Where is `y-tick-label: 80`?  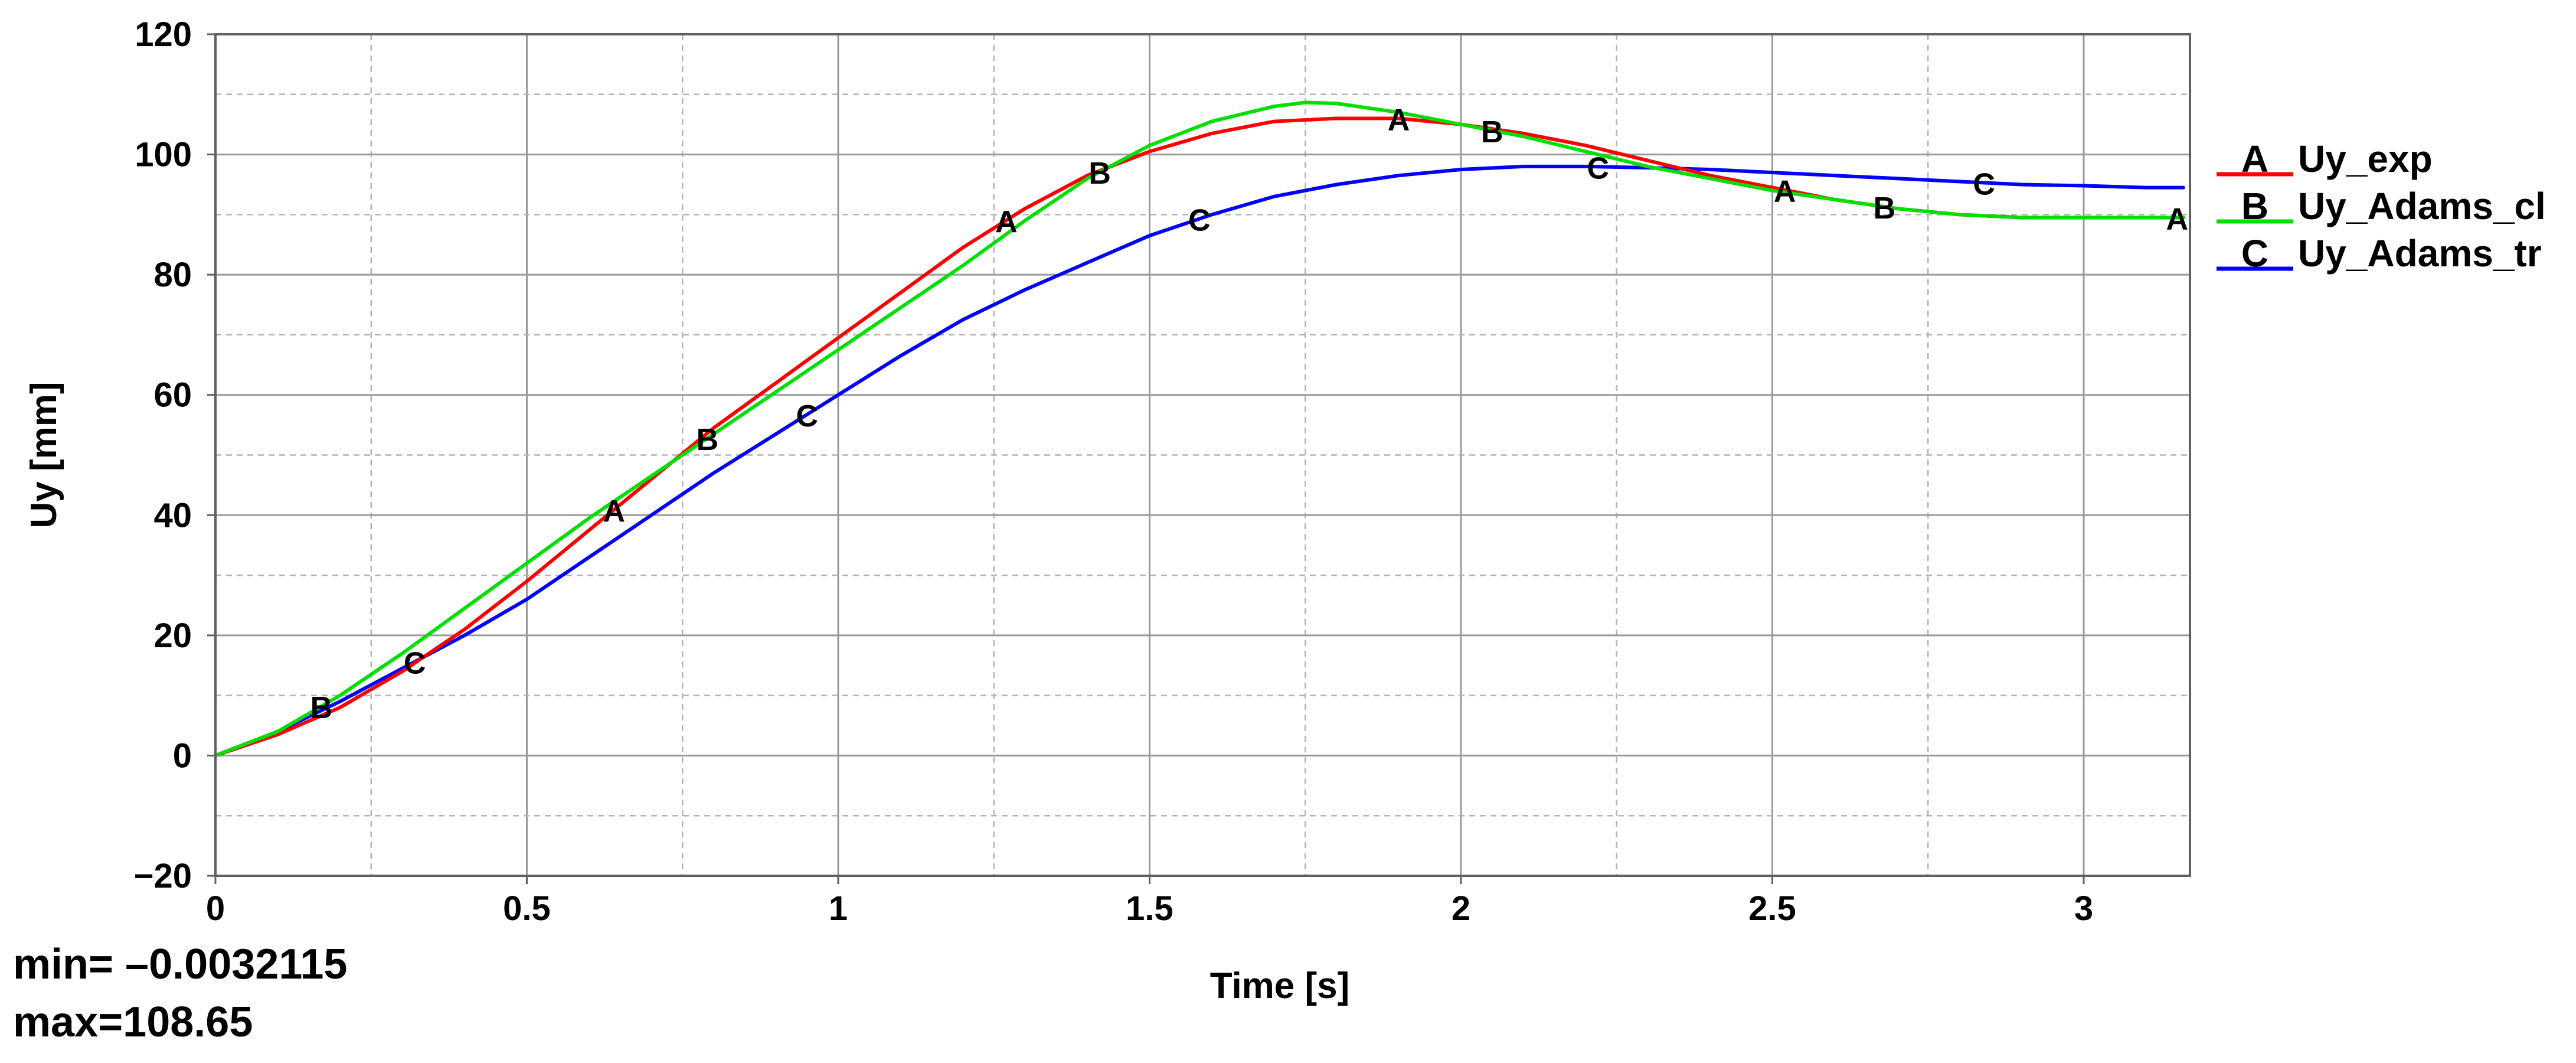 y-tick-label: 80 is located at coordinates (172, 275).